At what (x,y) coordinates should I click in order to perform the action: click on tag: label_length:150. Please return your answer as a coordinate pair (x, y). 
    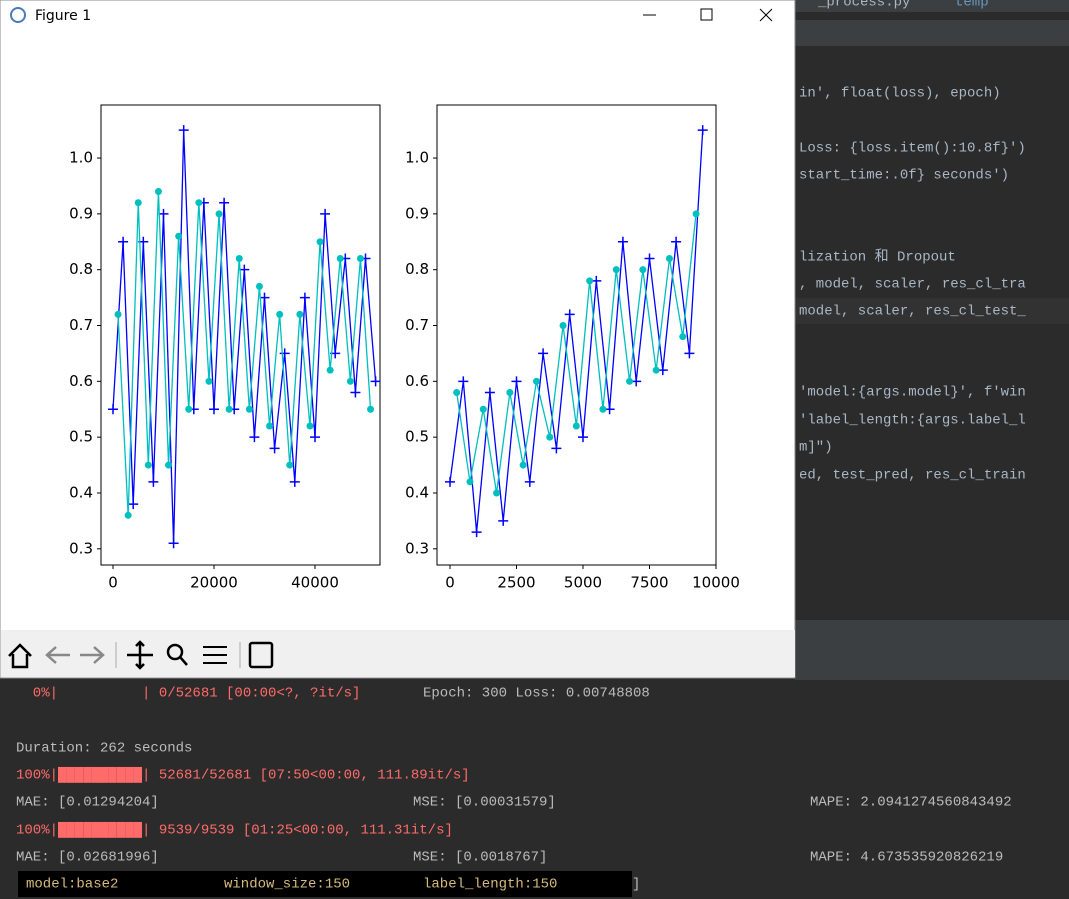
    Looking at the image, I should click on (490, 885).